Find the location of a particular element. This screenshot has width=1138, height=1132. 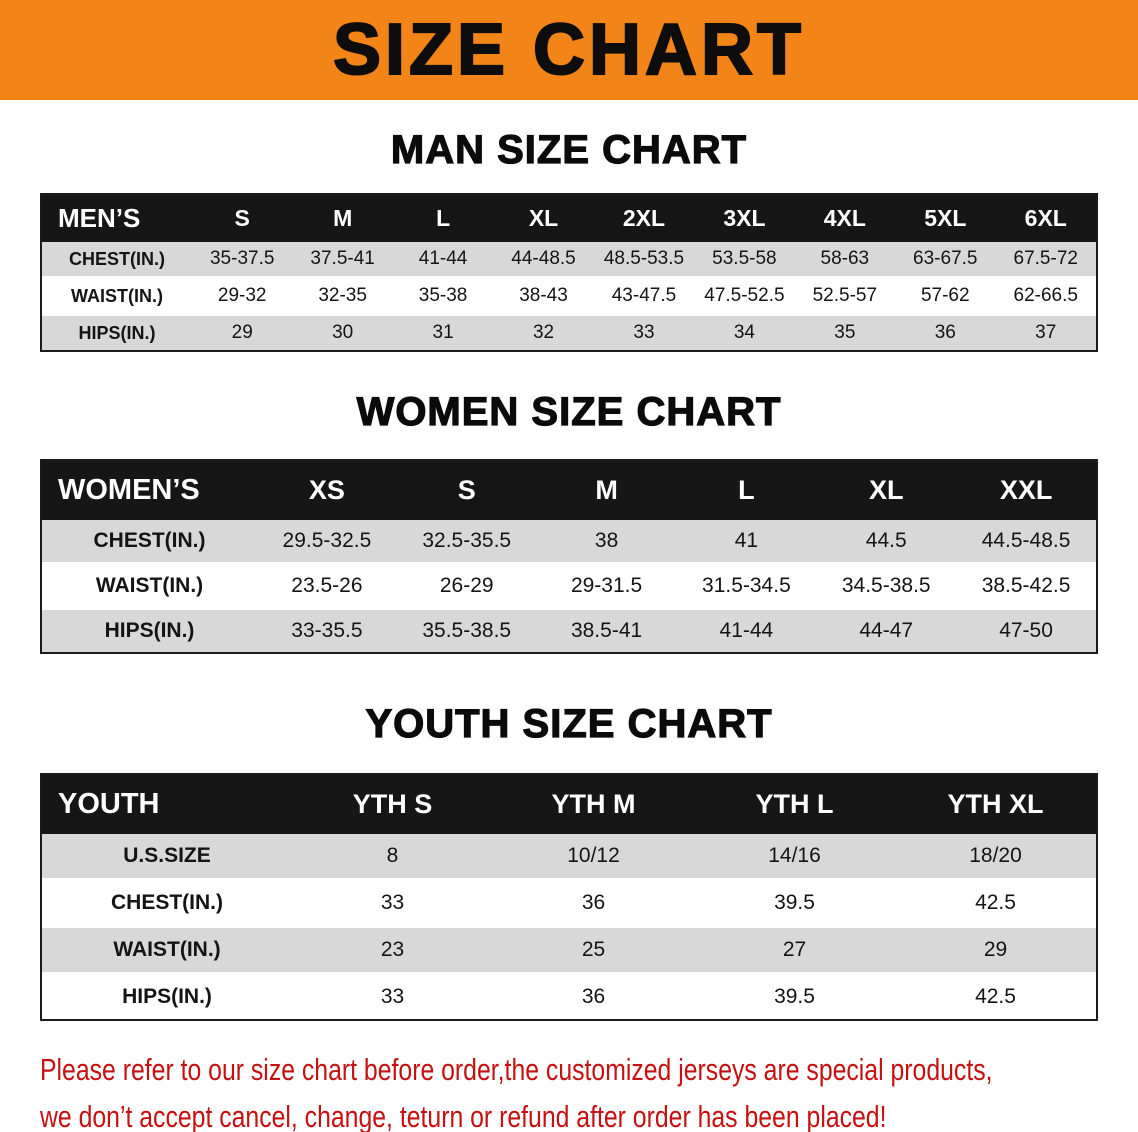

size-header-cell: YTH S is located at coordinates (392, 804).